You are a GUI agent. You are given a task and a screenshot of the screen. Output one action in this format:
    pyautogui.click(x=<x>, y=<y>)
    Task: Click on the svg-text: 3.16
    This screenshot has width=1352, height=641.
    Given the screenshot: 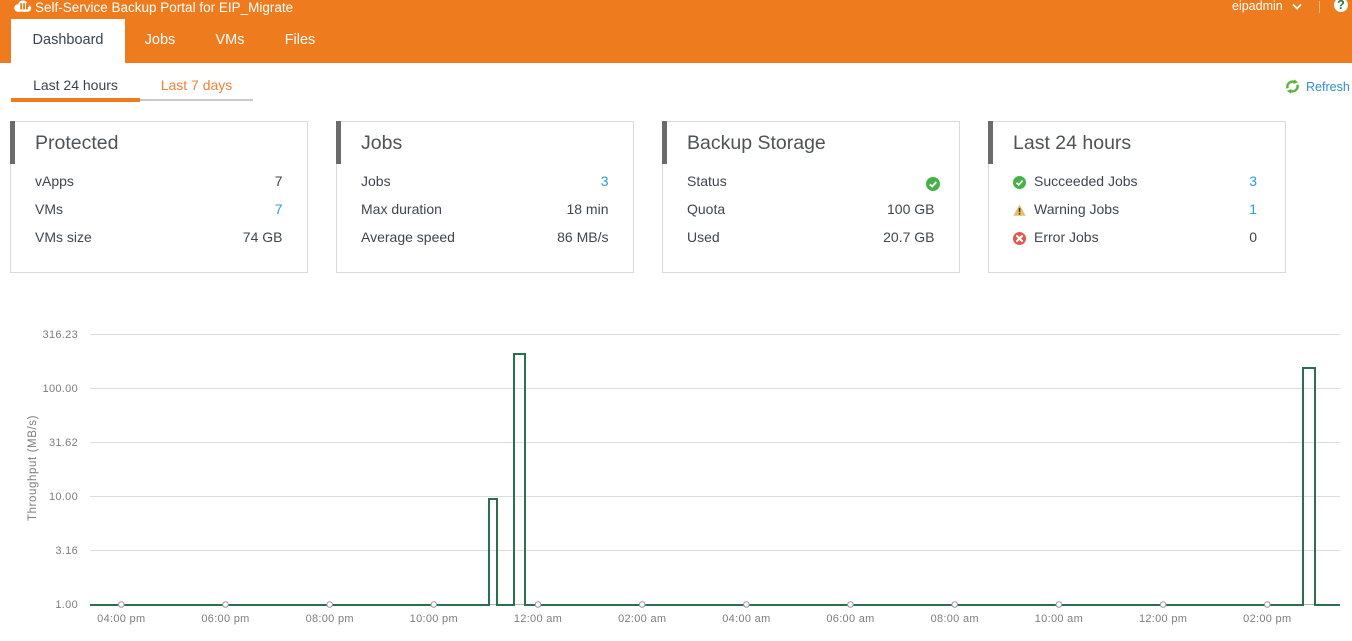 What is the action you would take?
    pyautogui.click(x=66, y=551)
    